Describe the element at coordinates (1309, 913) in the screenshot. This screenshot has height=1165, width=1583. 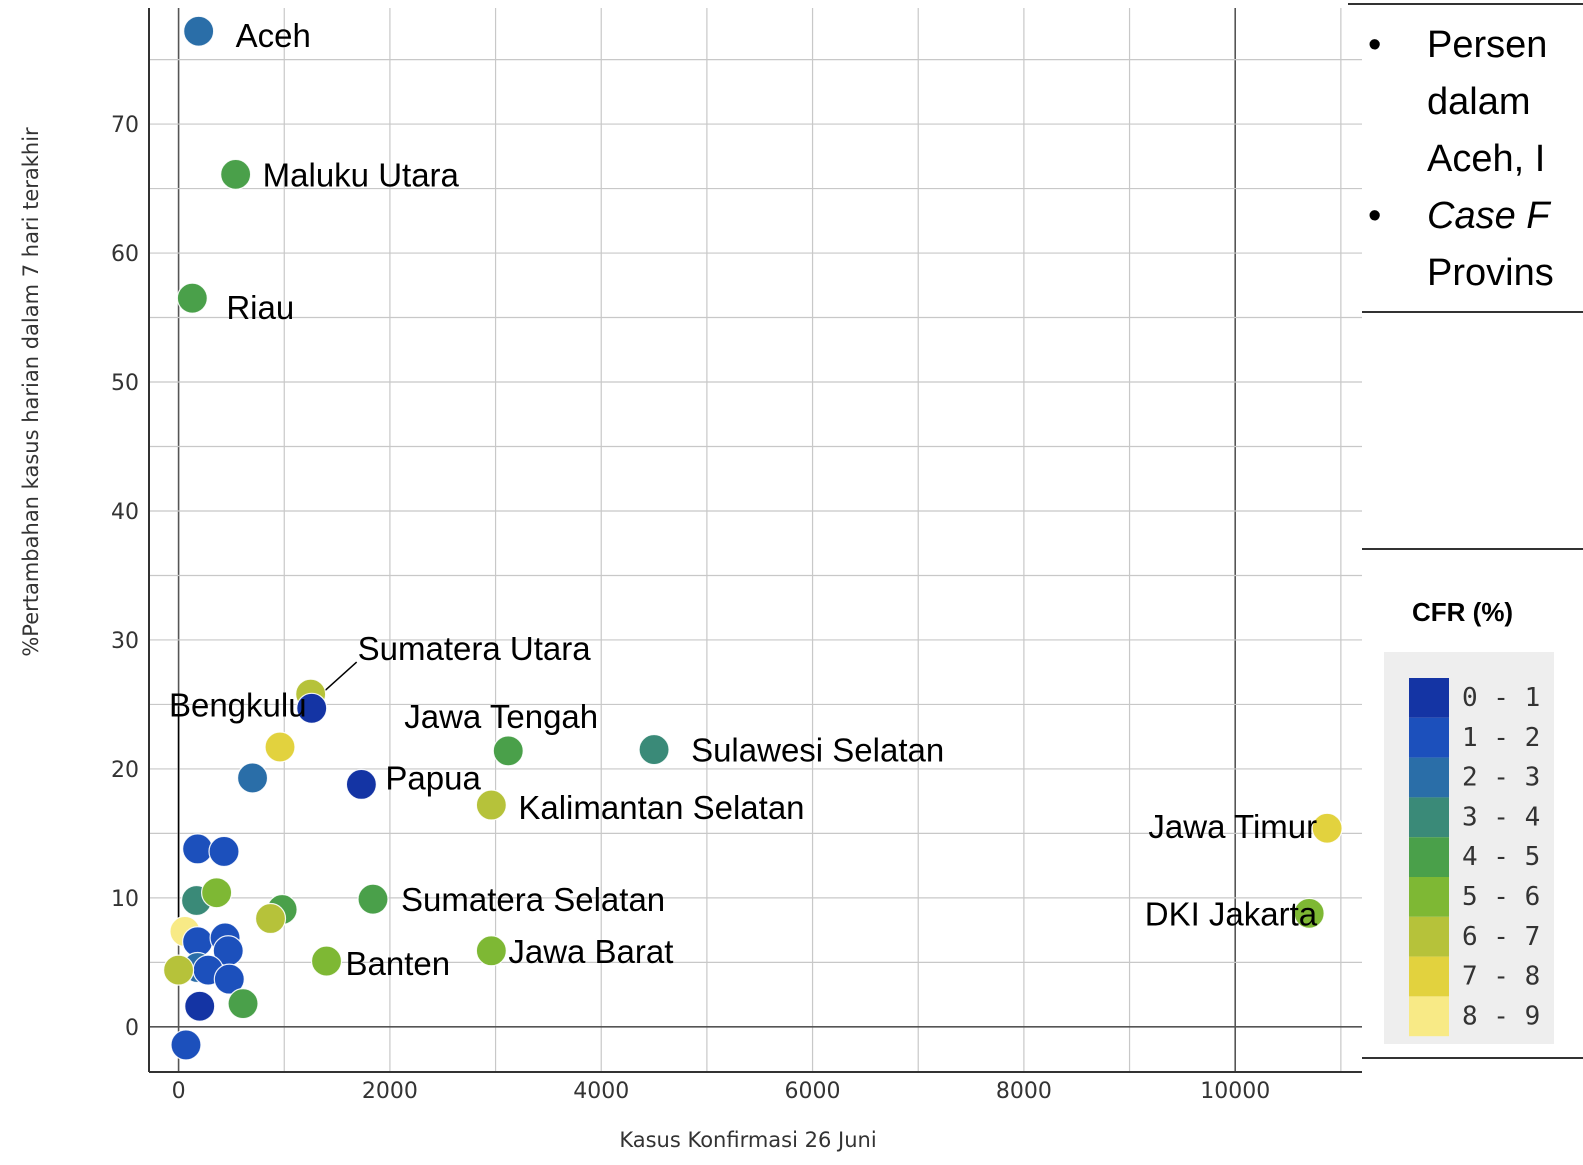
I see `point-dki-jakarta` at that location.